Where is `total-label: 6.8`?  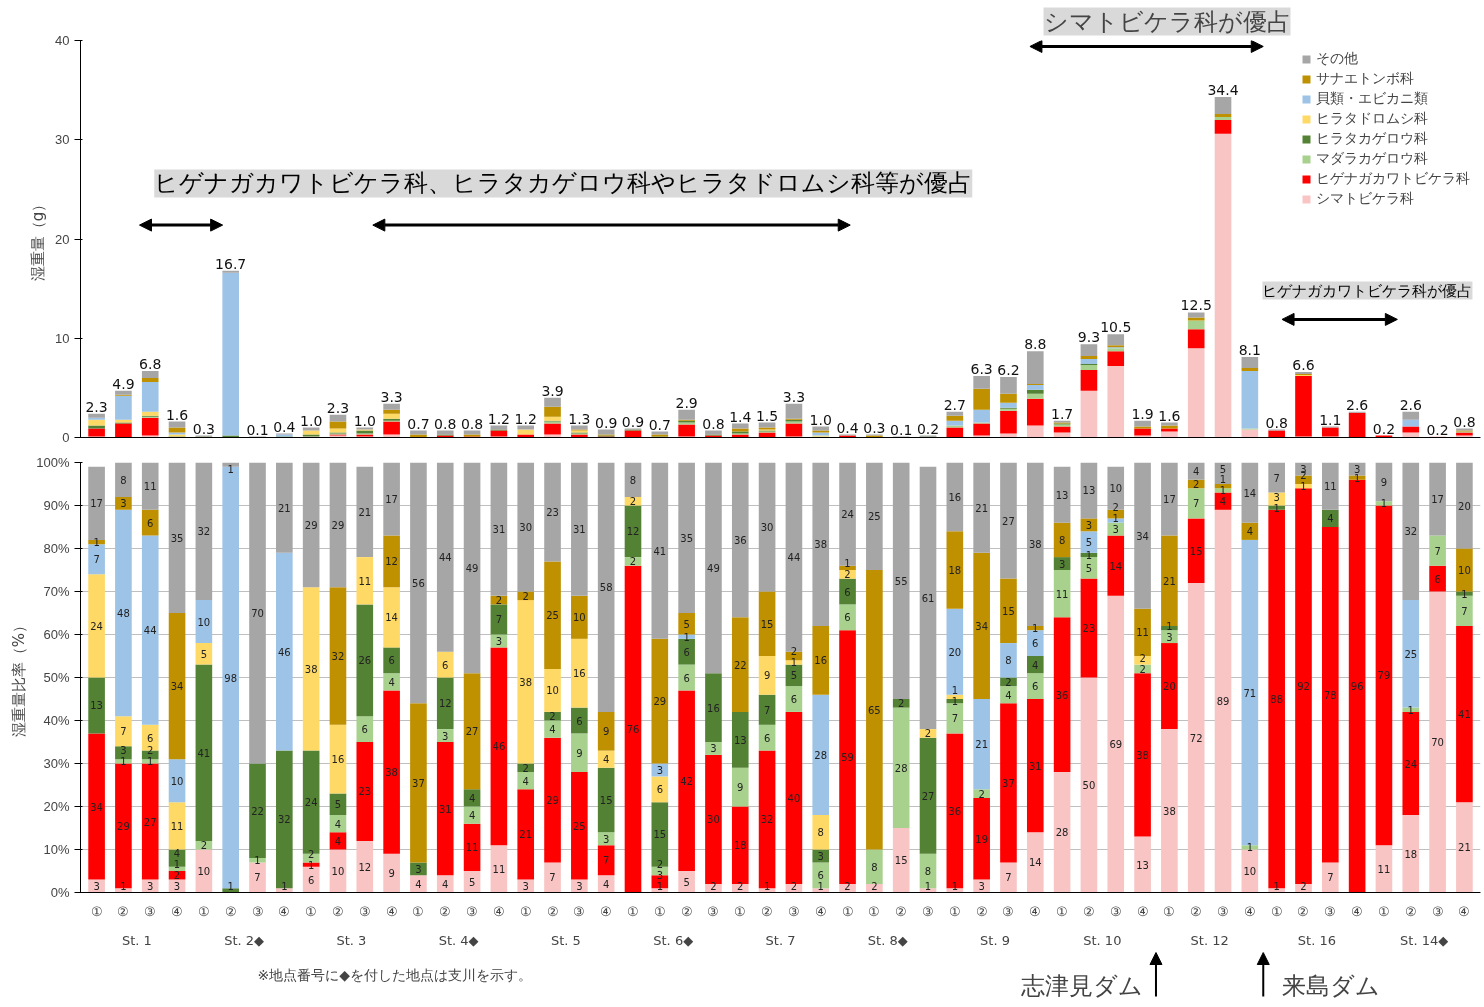 total-label: 6.8 is located at coordinates (150, 364).